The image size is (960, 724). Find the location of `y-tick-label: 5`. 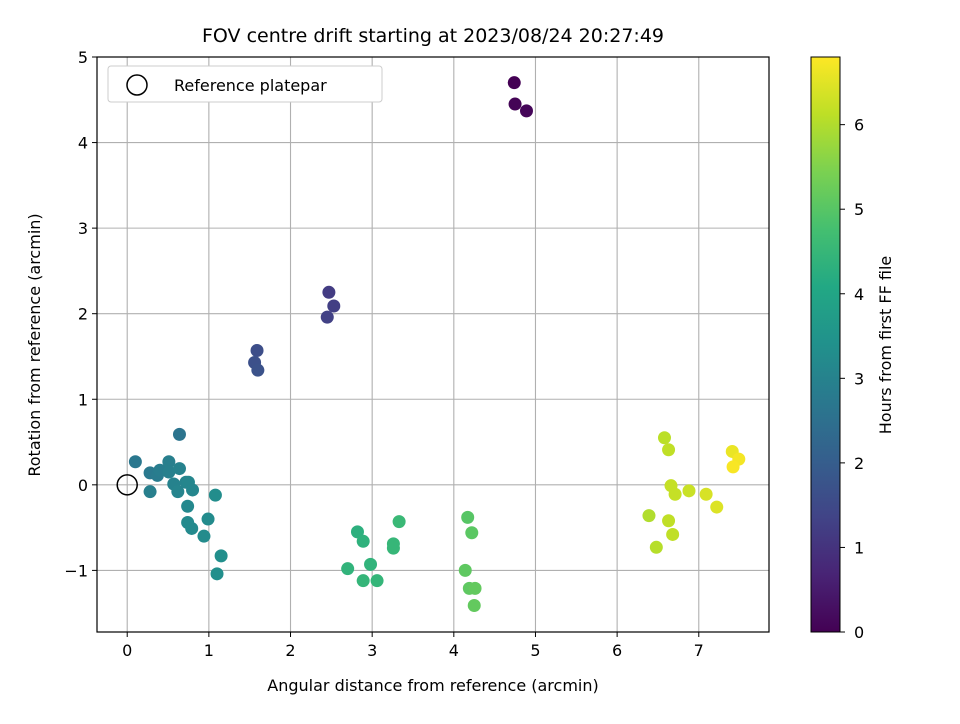

y-tick-label: 5 is located at coordinates (83, 57).